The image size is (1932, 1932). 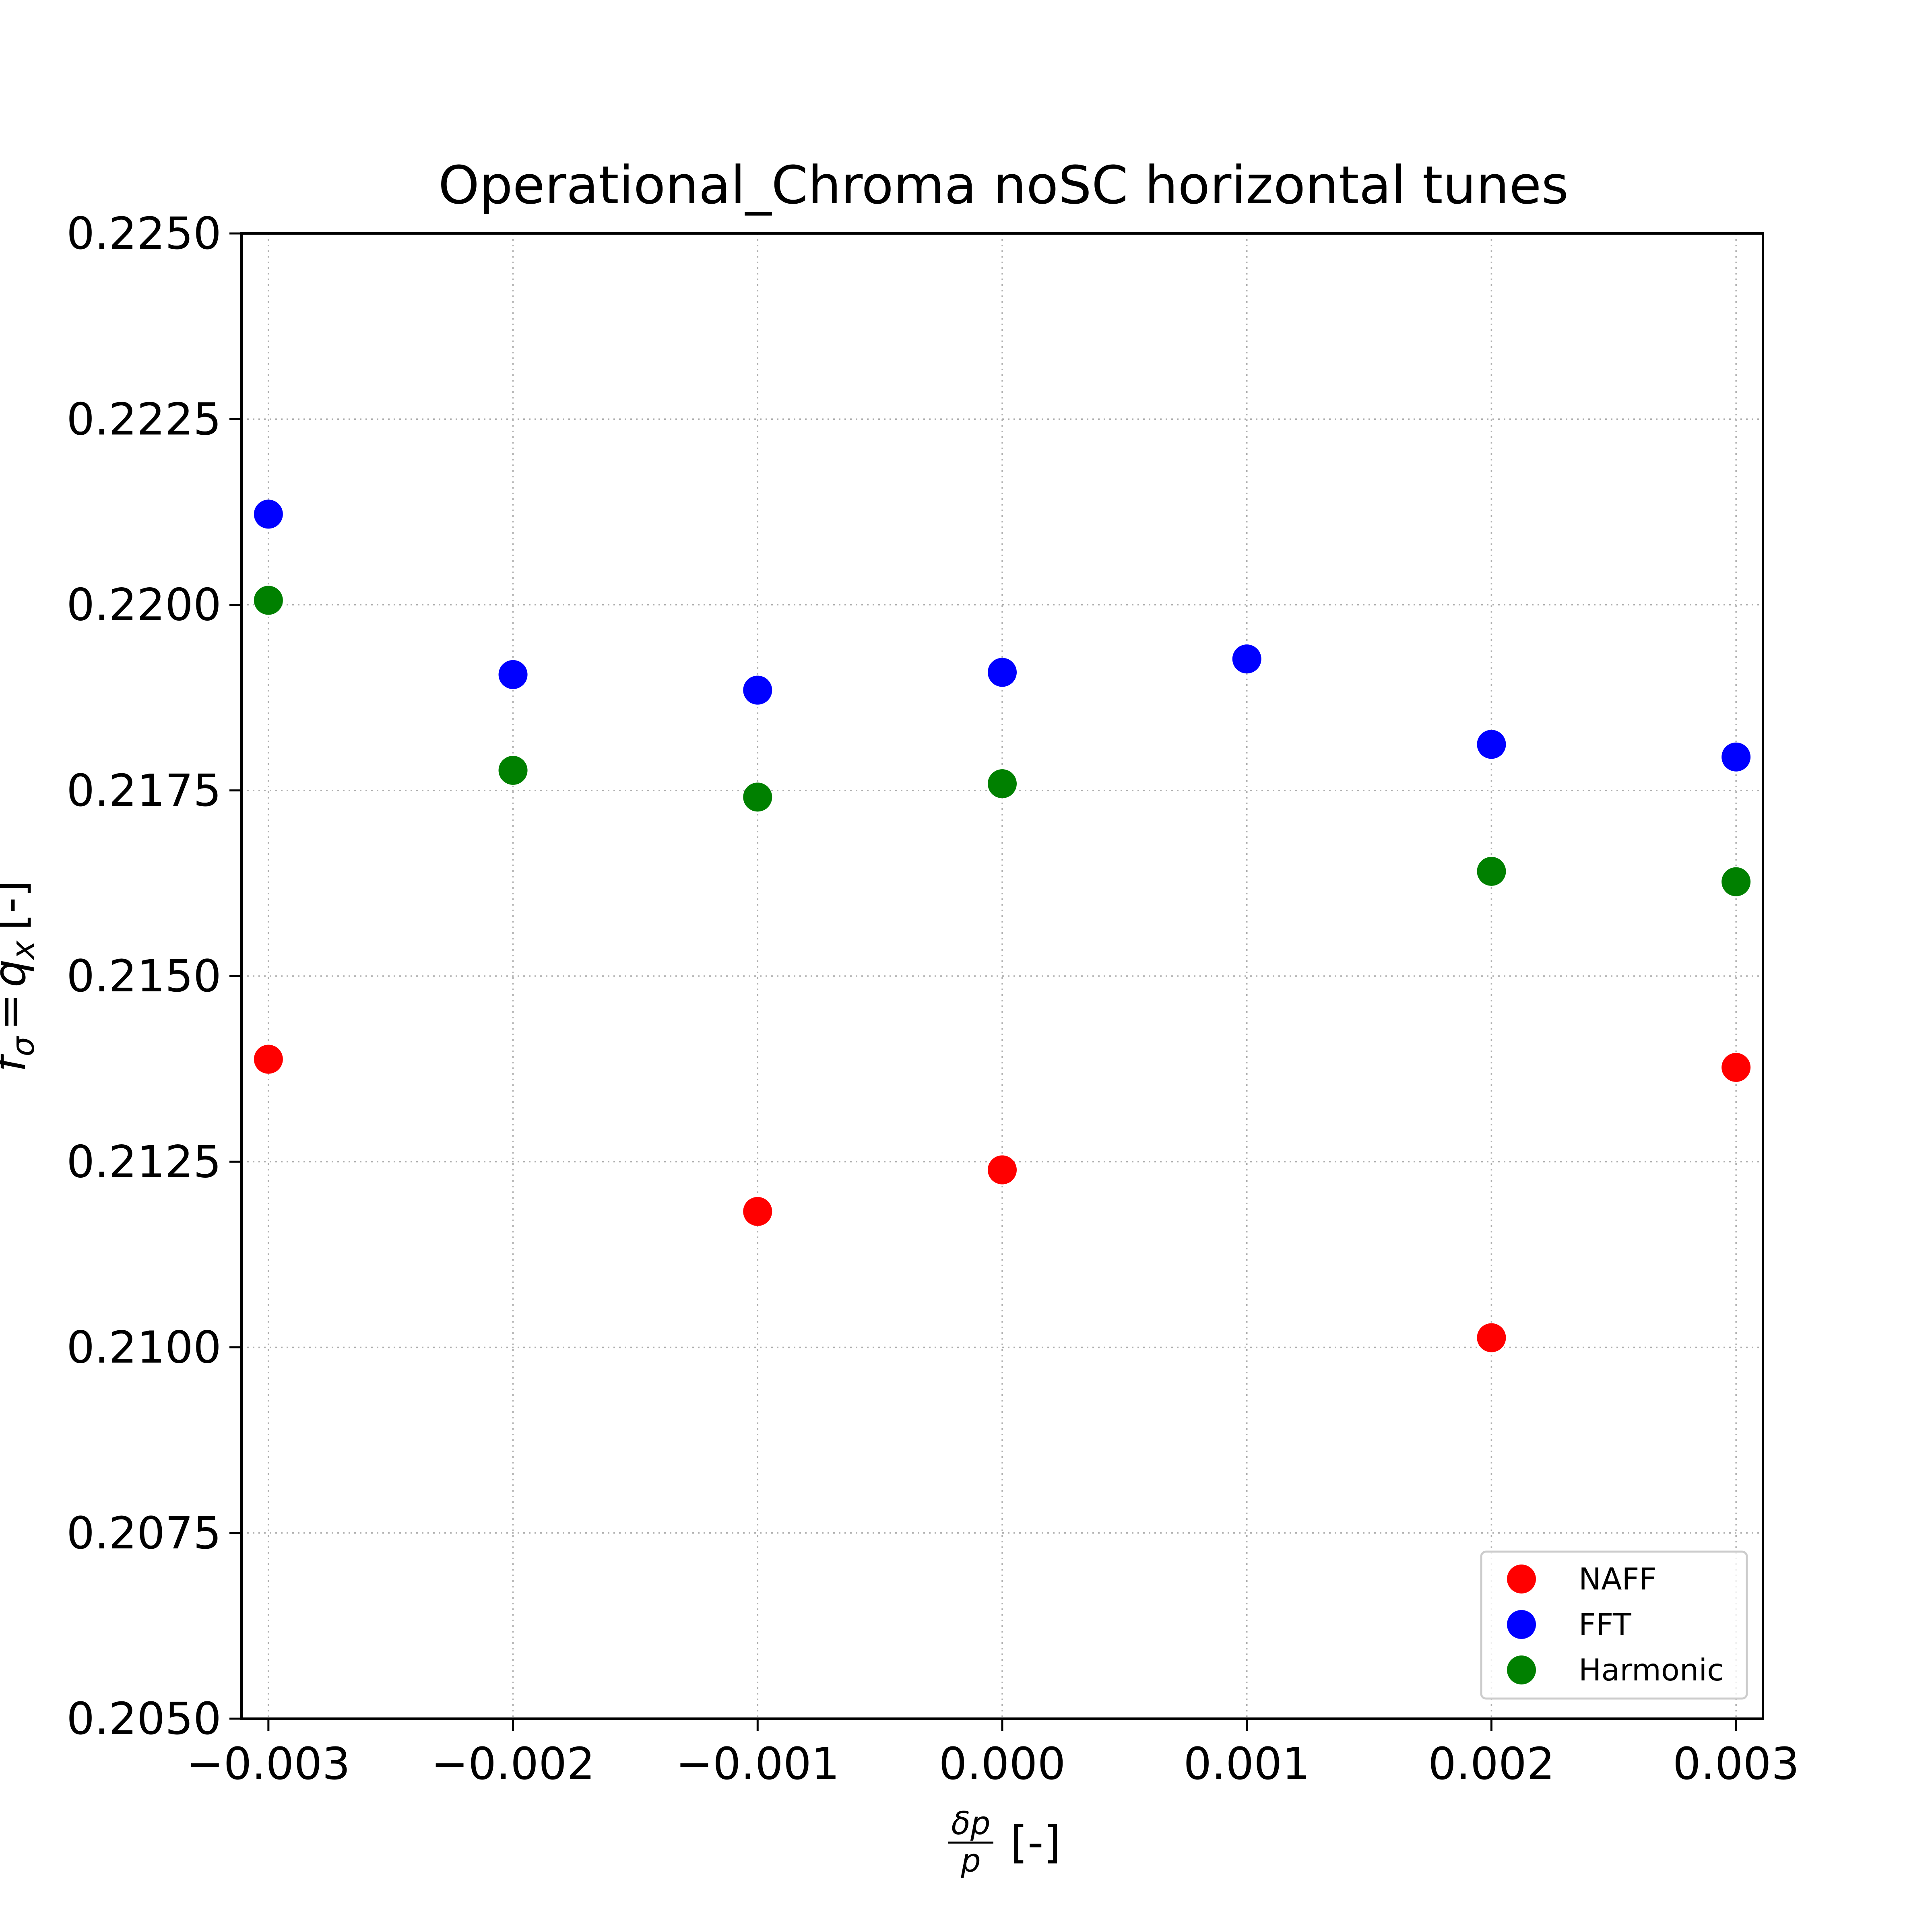 What do you see at coordinates (1005, 1842) in the screenshot?
I see `x-axis-label: δp p [-]` at bounding box center [1005, 1842].